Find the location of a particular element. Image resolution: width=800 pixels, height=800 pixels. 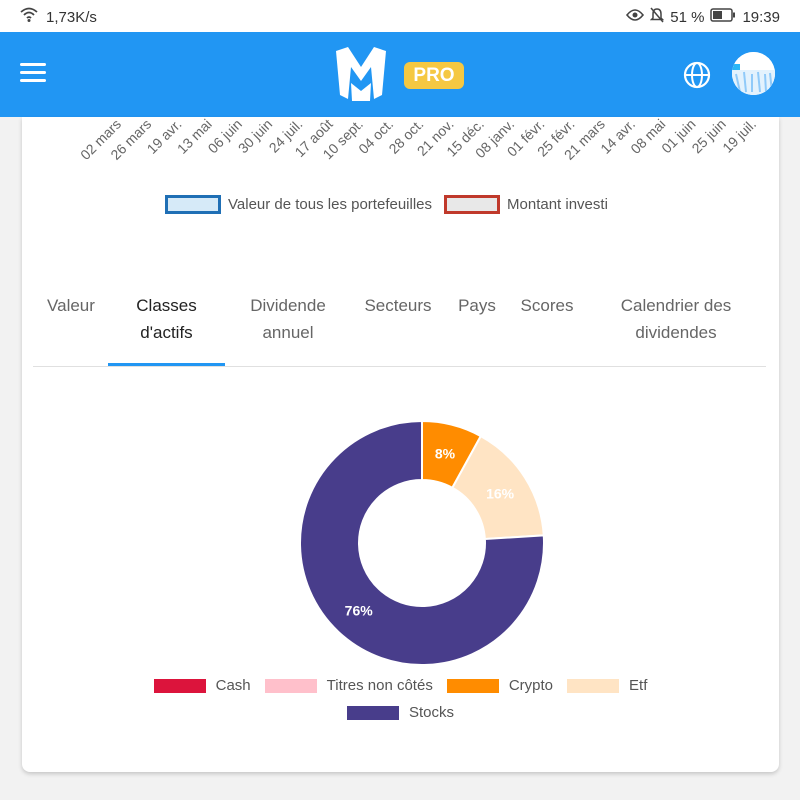

legend-item-cash: Cash is located at coordinates (202, 685).